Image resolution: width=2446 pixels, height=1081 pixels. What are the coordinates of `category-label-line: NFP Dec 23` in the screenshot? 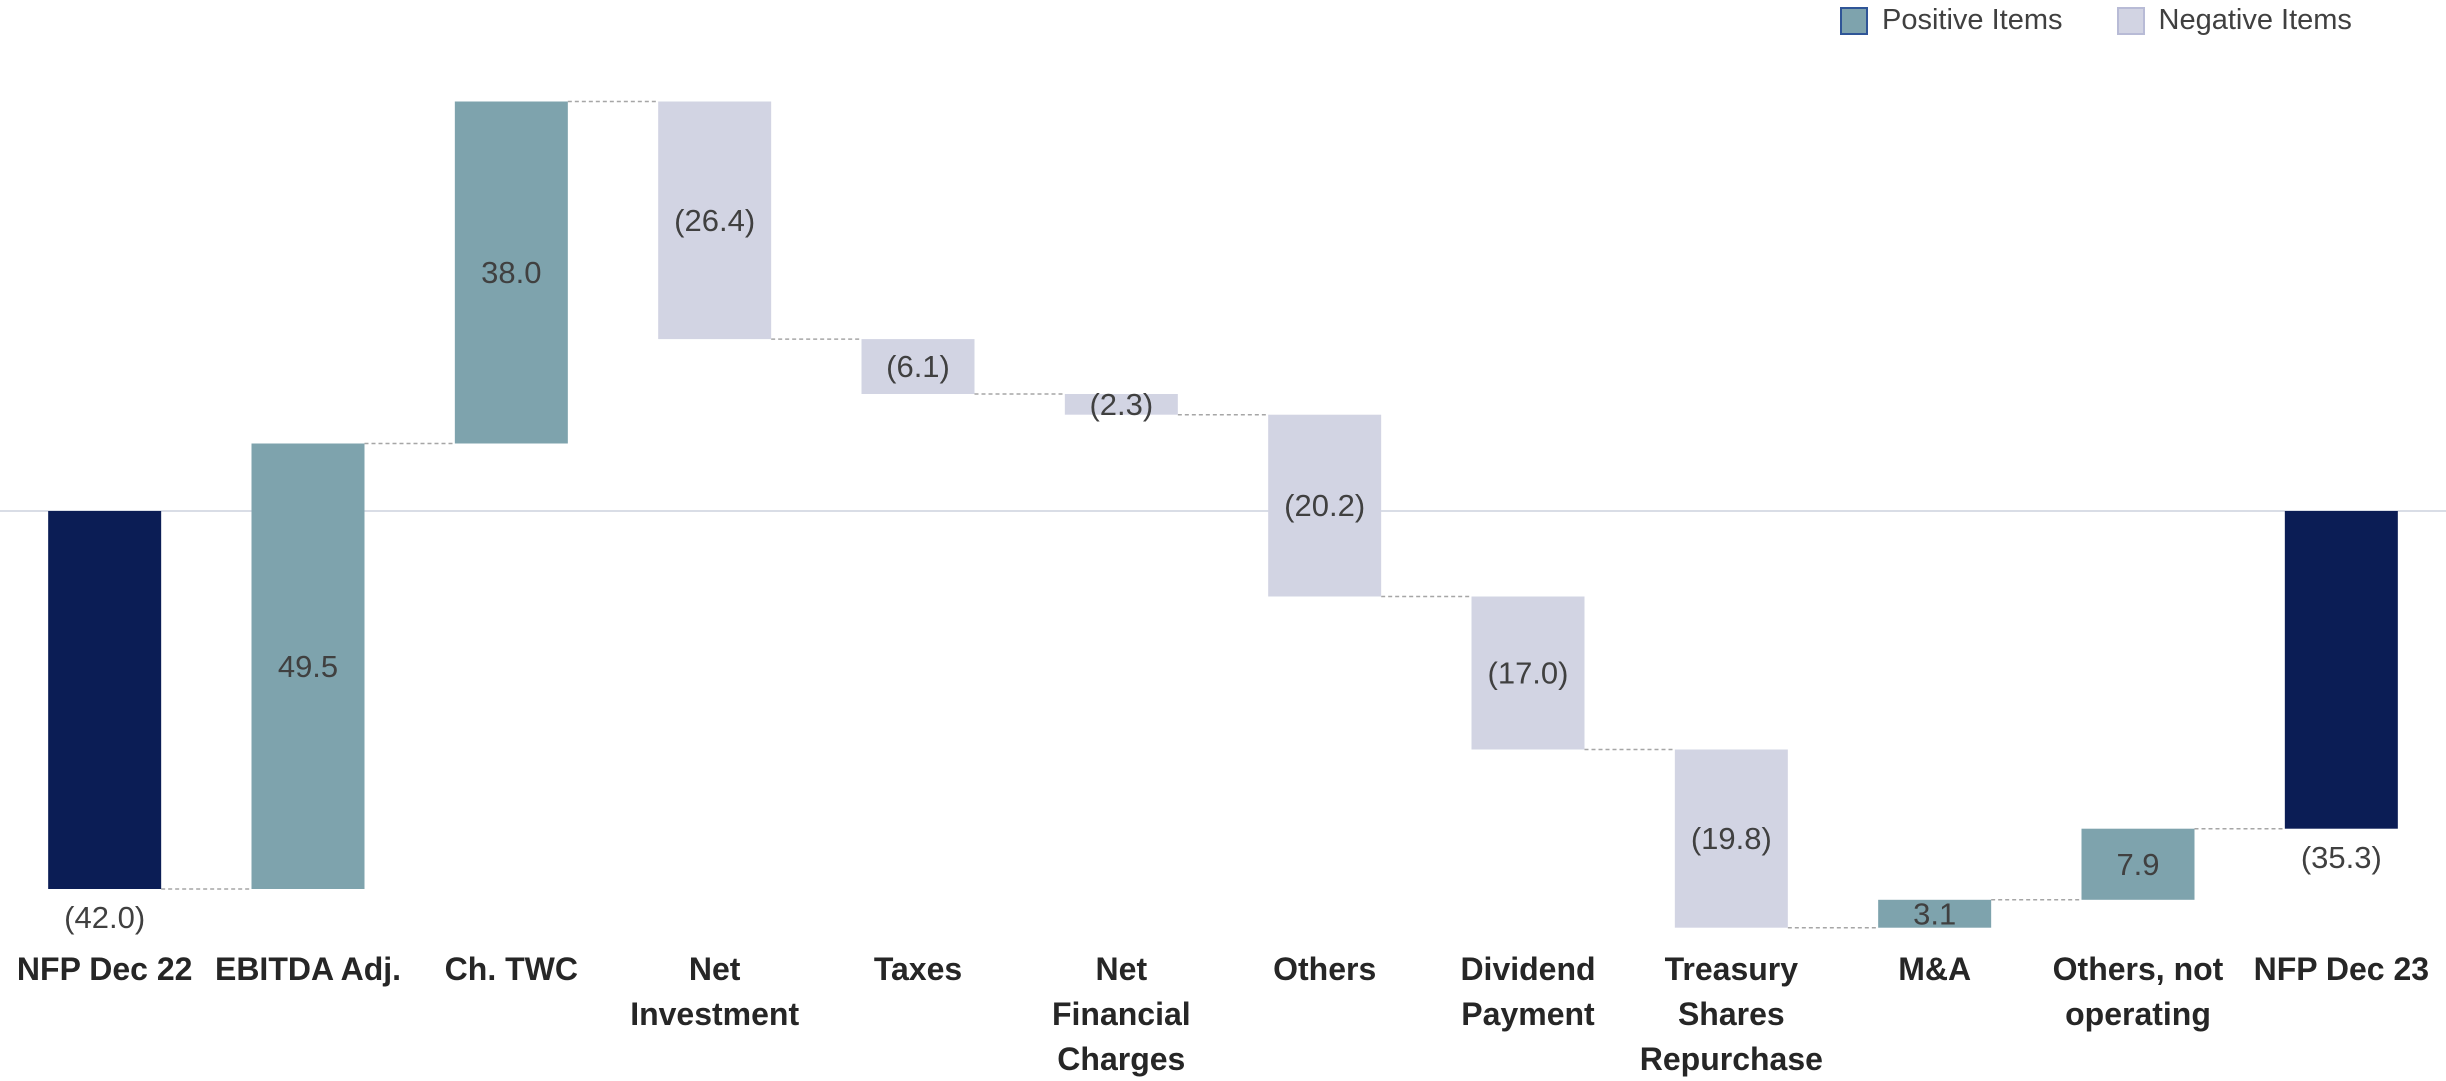 It's located at (2342, 969).